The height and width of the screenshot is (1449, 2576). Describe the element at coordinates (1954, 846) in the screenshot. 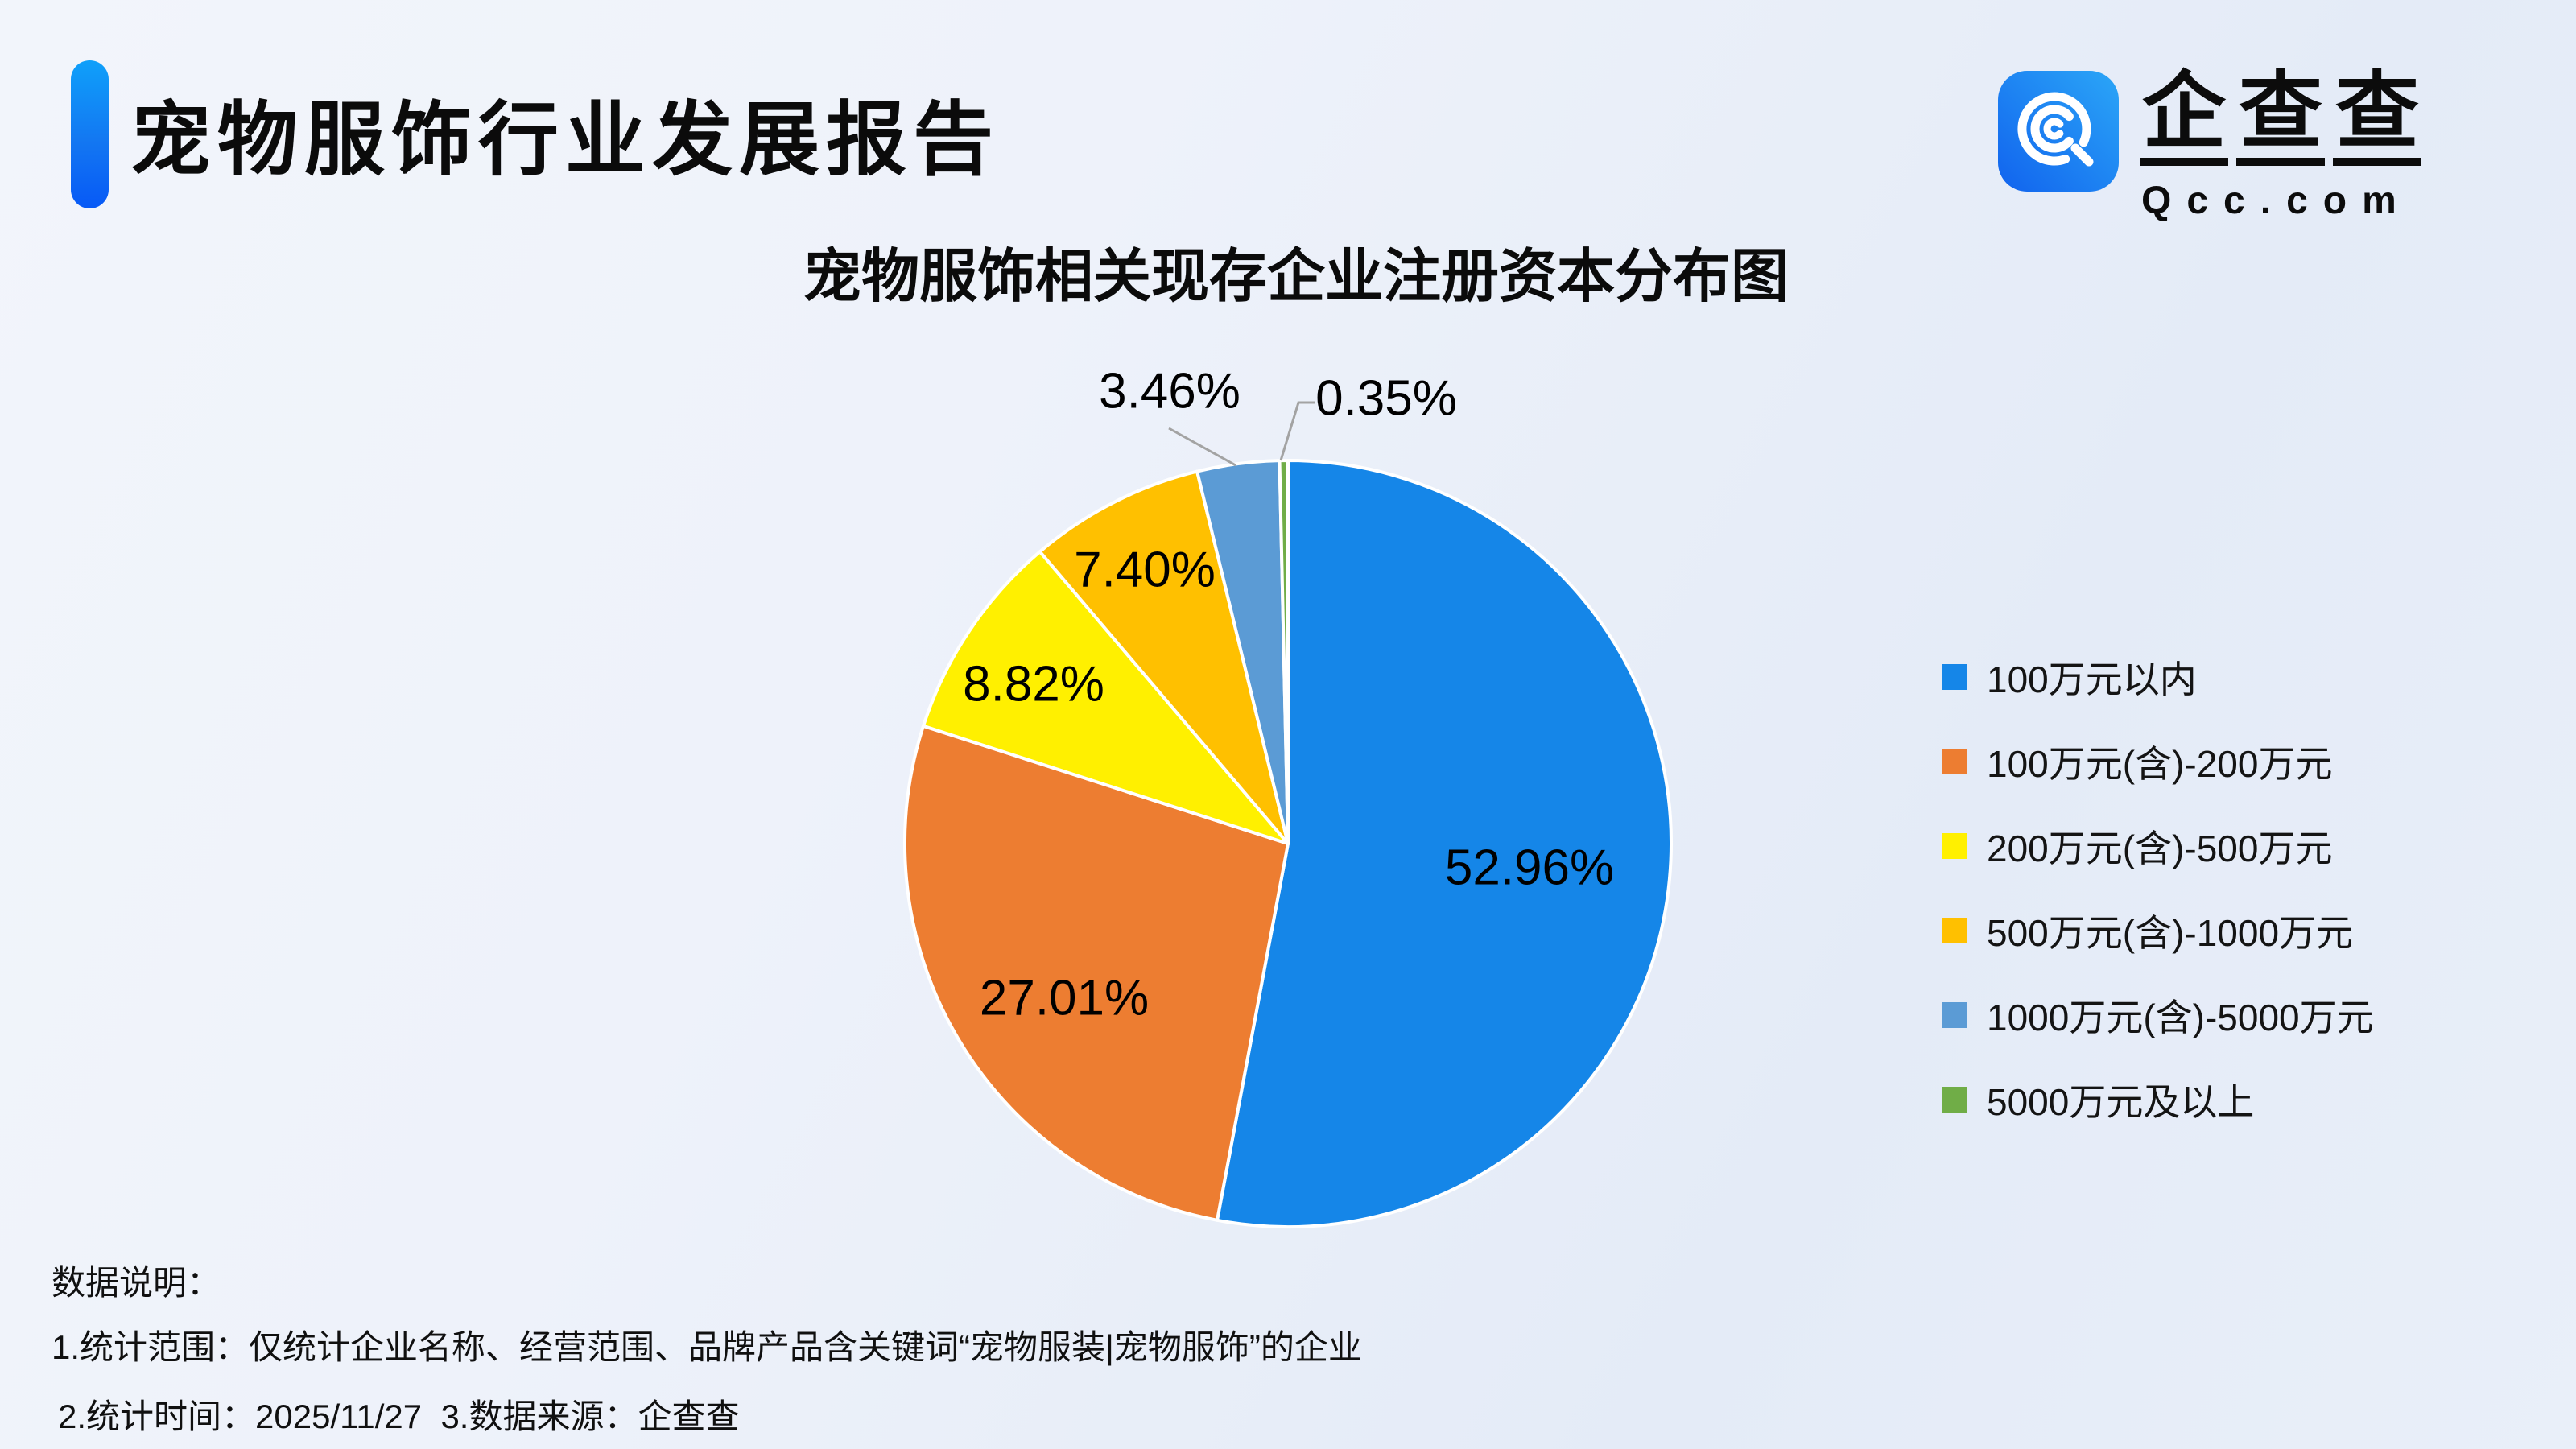

I see `legend-swatch-yellow` at that location.